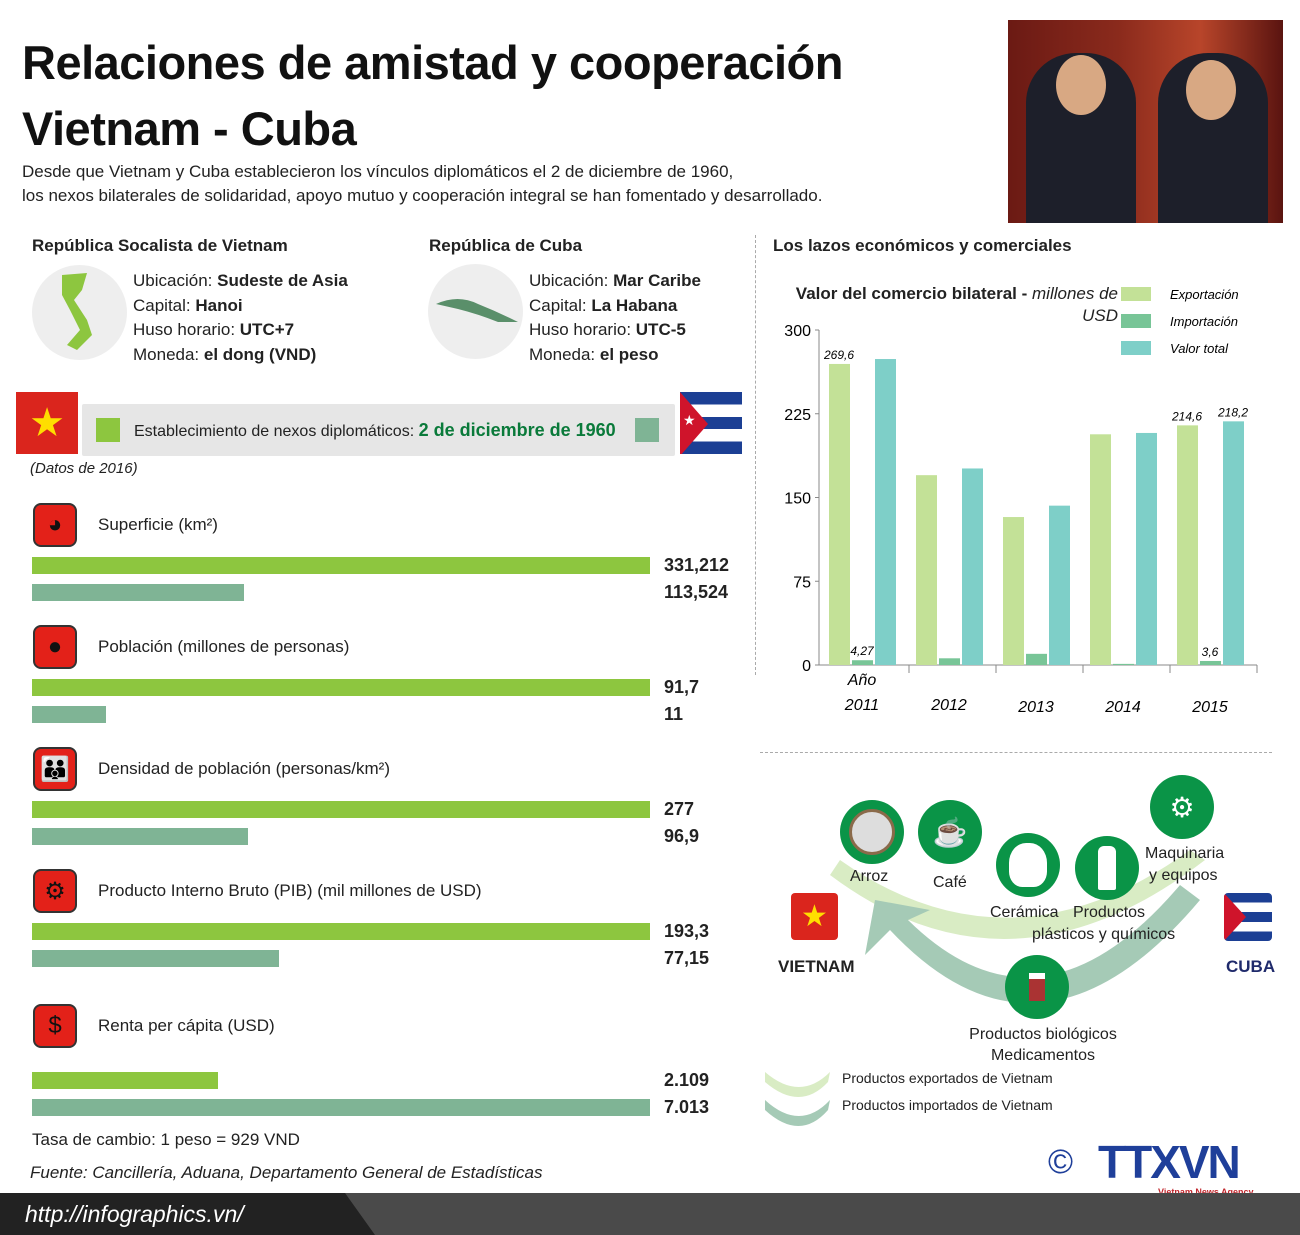 The image size is (1300, 1235). Describe the element at coordinates (797, 1084) in the screenshot. I see `legend-export-arrow` at that location.